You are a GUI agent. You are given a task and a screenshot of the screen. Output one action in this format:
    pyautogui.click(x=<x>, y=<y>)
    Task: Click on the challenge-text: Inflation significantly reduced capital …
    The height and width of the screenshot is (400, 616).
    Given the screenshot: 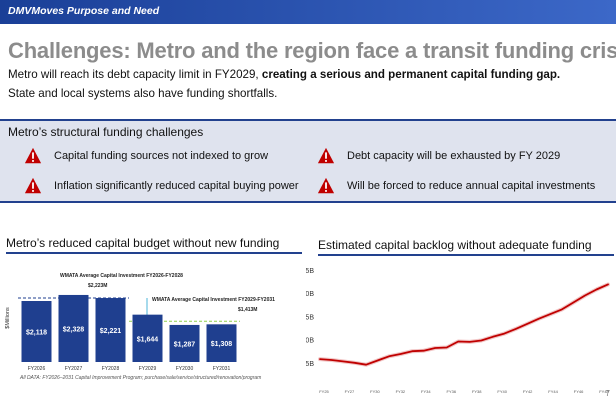 What is the action you would take?
    pyautogui.click(x=176, y=186)
    